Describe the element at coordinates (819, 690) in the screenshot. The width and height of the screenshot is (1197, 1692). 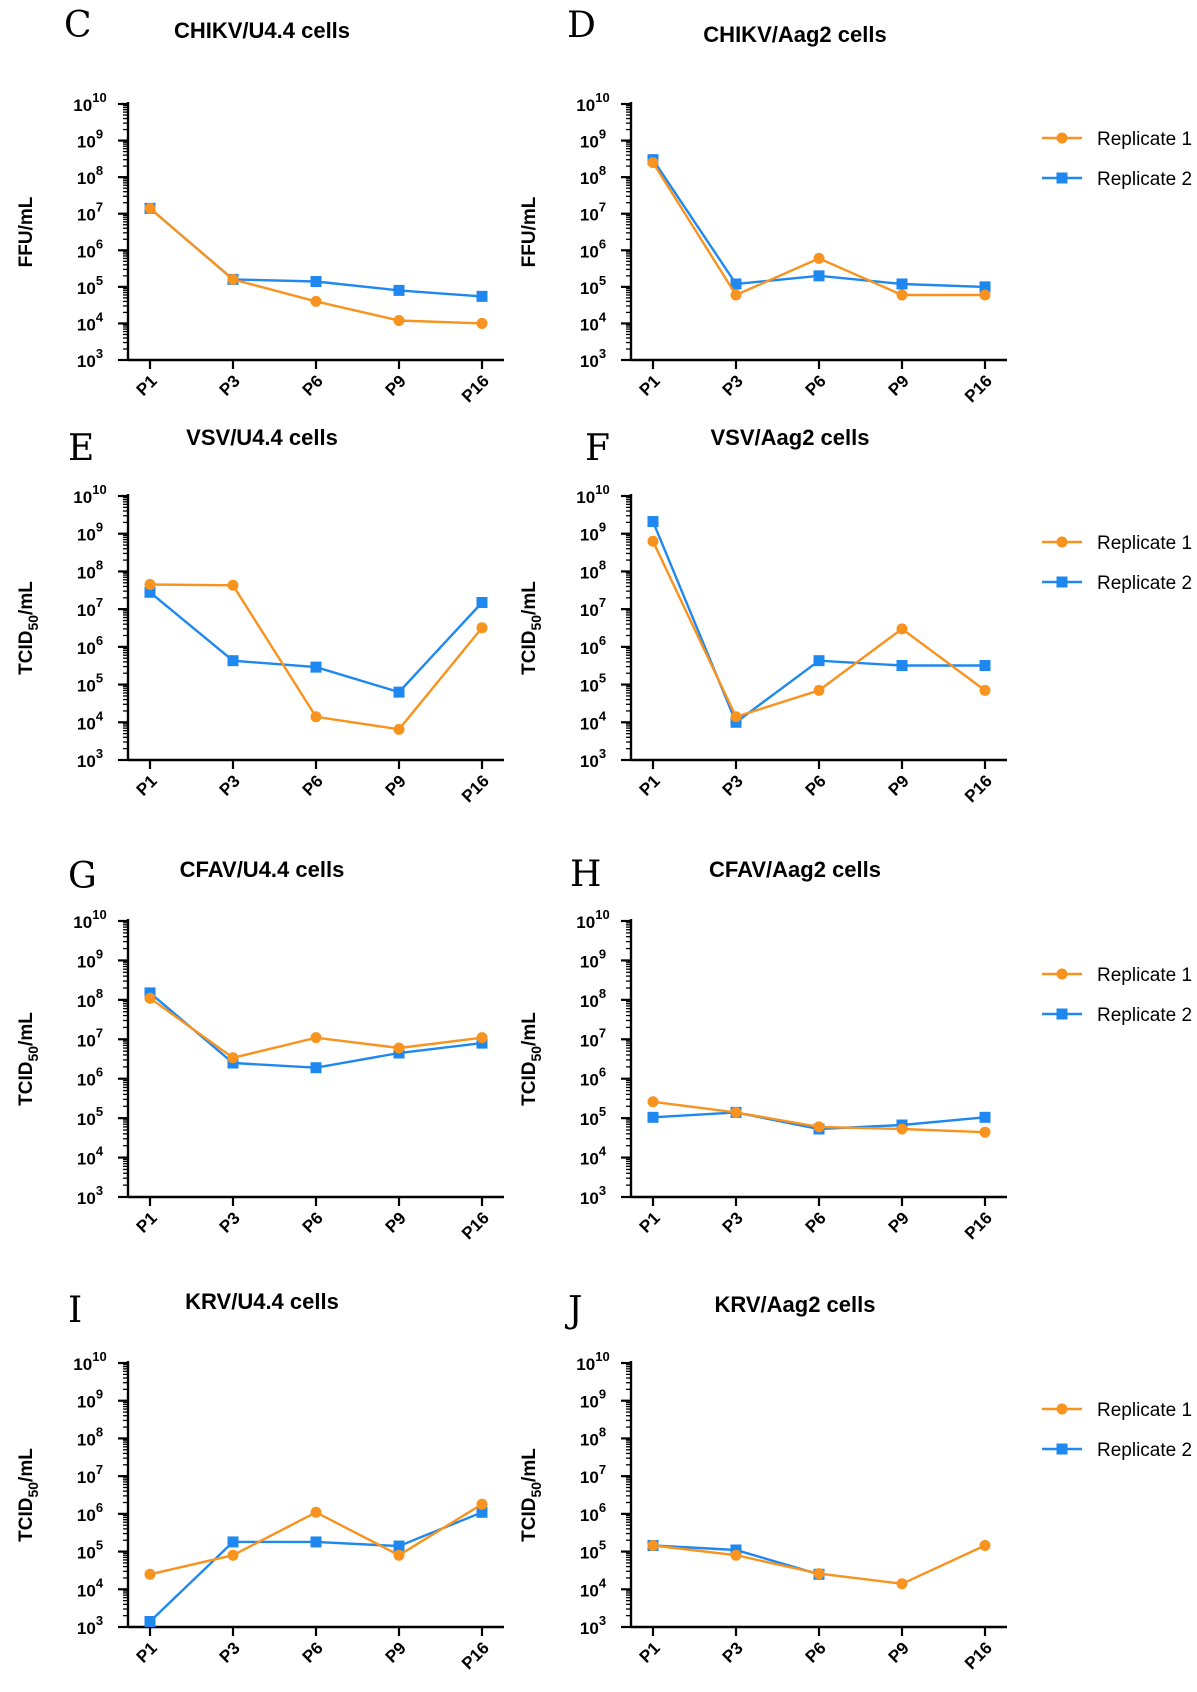
I see `panel-f-series-1-point` at that location.